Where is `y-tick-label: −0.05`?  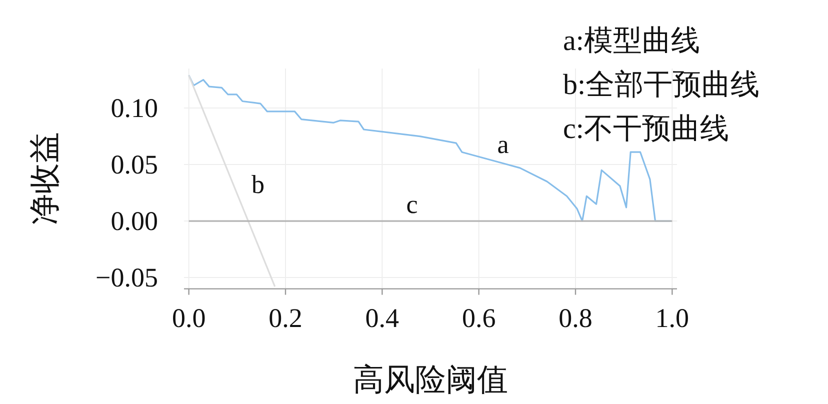
y-tick-label: −0.05 is located at coordinates (127, 277).